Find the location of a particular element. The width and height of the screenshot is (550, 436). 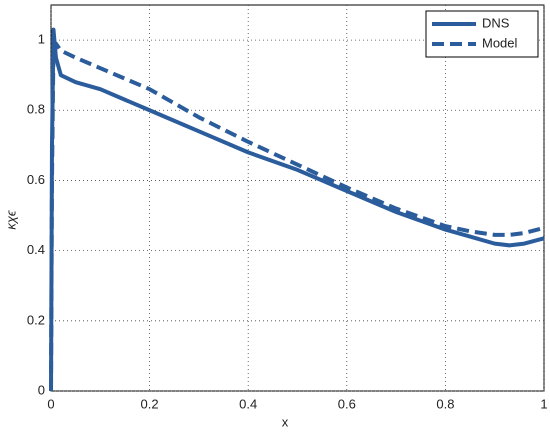

y-tick-label: 0.4 is located at coordinates (36, 249).